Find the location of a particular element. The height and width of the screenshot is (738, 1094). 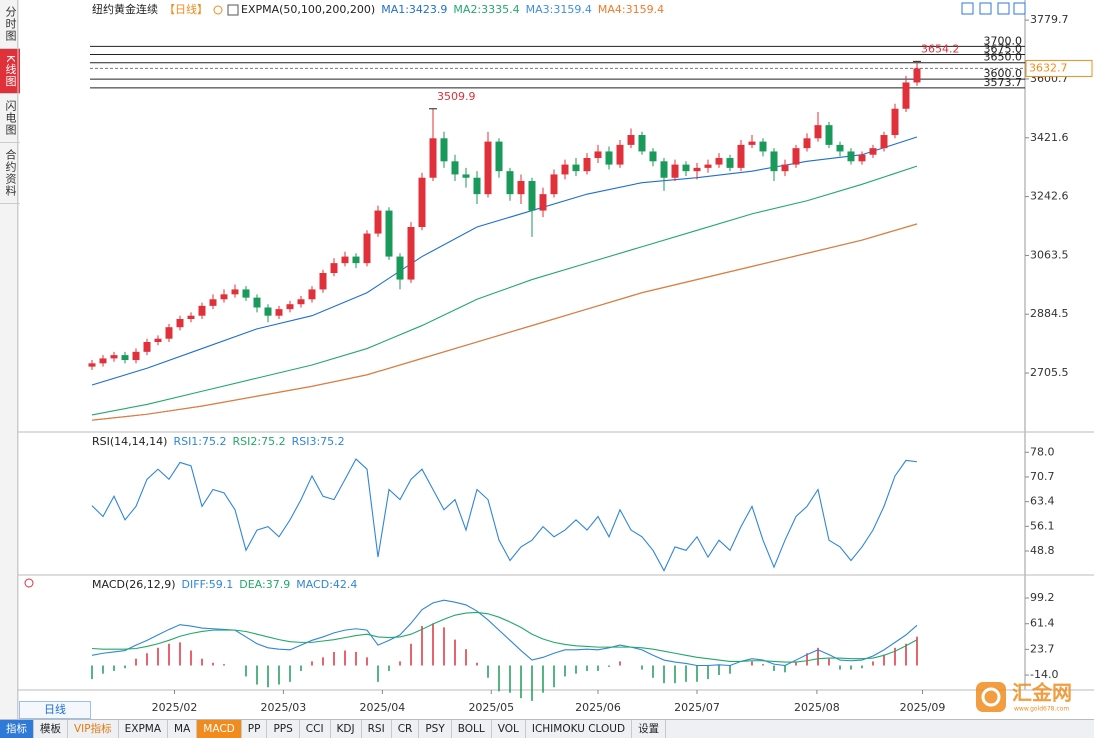

legend-text: DIFF:59.1 is located at coordinates (208, 584).